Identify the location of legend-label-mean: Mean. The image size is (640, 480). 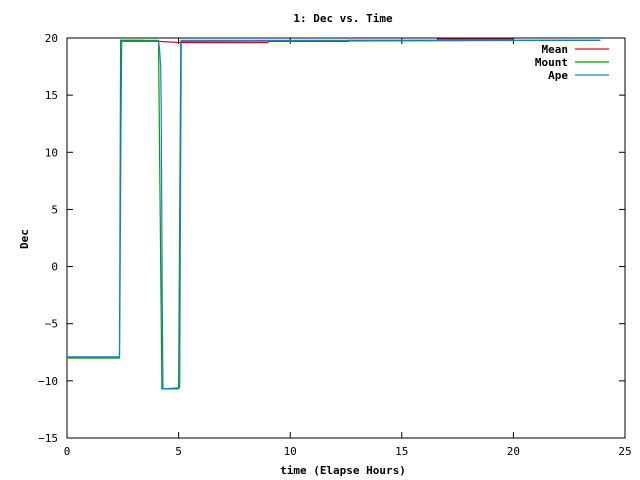
(555, 49).